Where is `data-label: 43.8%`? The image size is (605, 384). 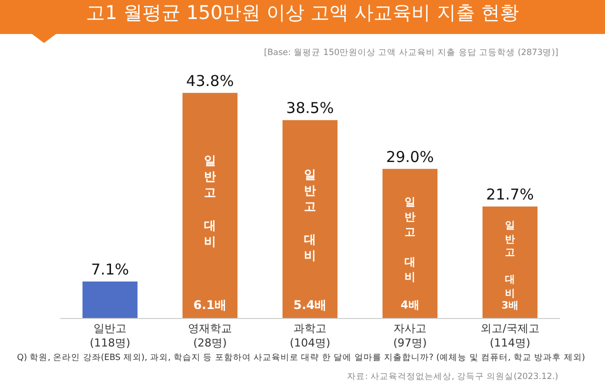
data-label: 43.8% is located at coordinates (210, 81).